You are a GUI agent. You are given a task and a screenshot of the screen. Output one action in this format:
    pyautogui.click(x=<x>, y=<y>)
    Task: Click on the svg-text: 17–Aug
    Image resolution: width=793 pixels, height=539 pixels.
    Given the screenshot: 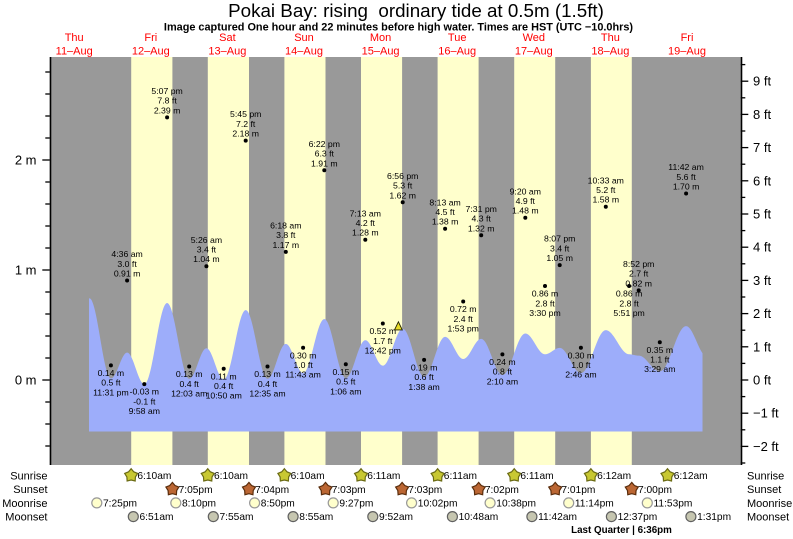 What is the action you would take?
    pyautogui.click(x=534, y=52)
    